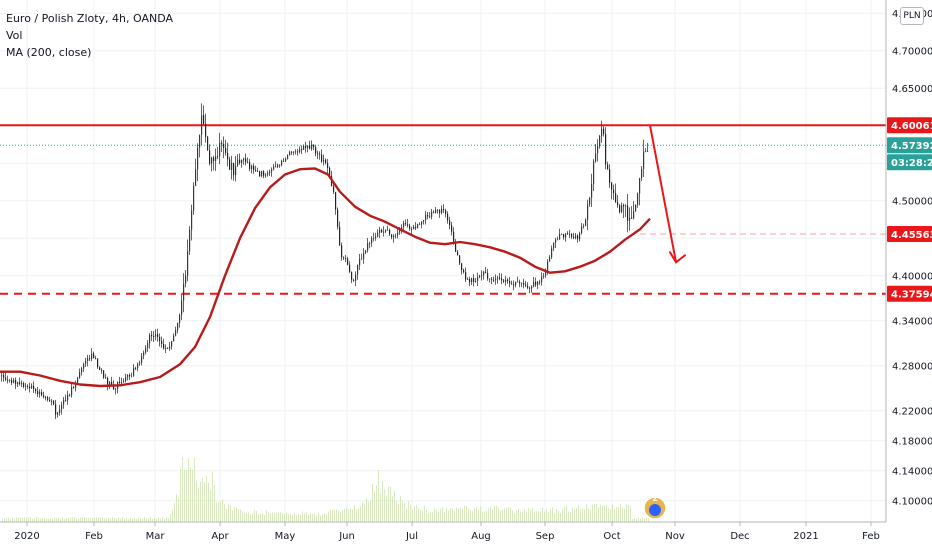  What do you see at coordinates (909, 209) in the screenshot?
I see `price-tags: 4.60061 4.57392 03:28:21 4.45563 4.37594` at bounding box center [909, 209].